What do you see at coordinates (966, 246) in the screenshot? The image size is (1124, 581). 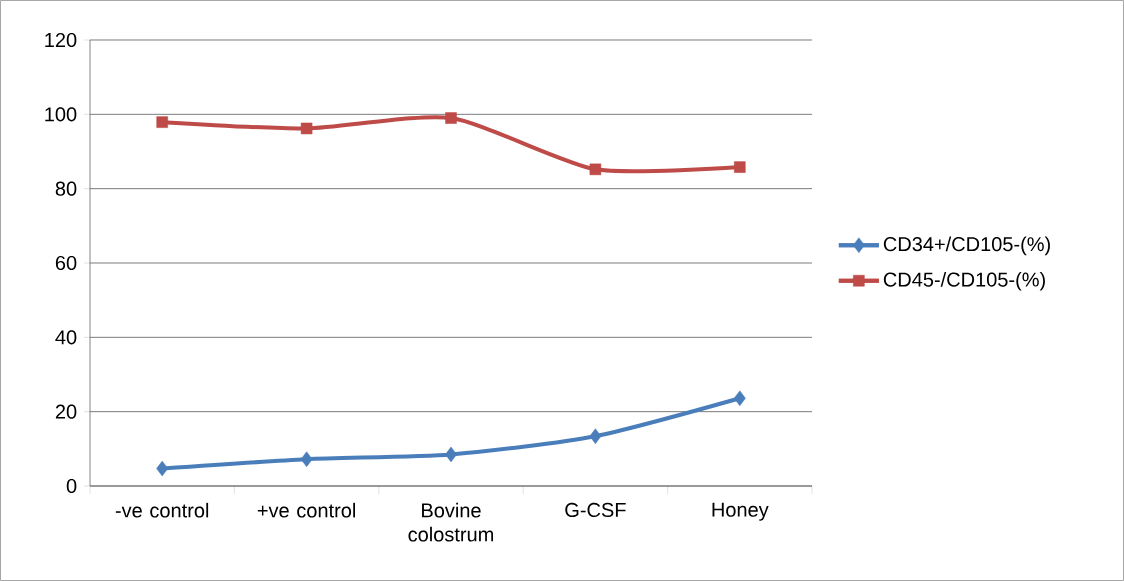 I see `legend-label: CD34+/CD105-(%)` at bounding box center [966, 246].